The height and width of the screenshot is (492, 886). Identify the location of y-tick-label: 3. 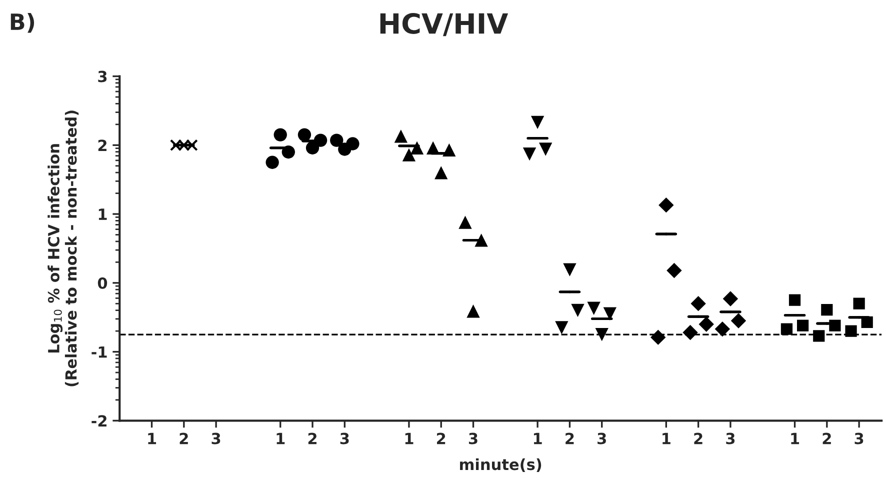
(102, 76).